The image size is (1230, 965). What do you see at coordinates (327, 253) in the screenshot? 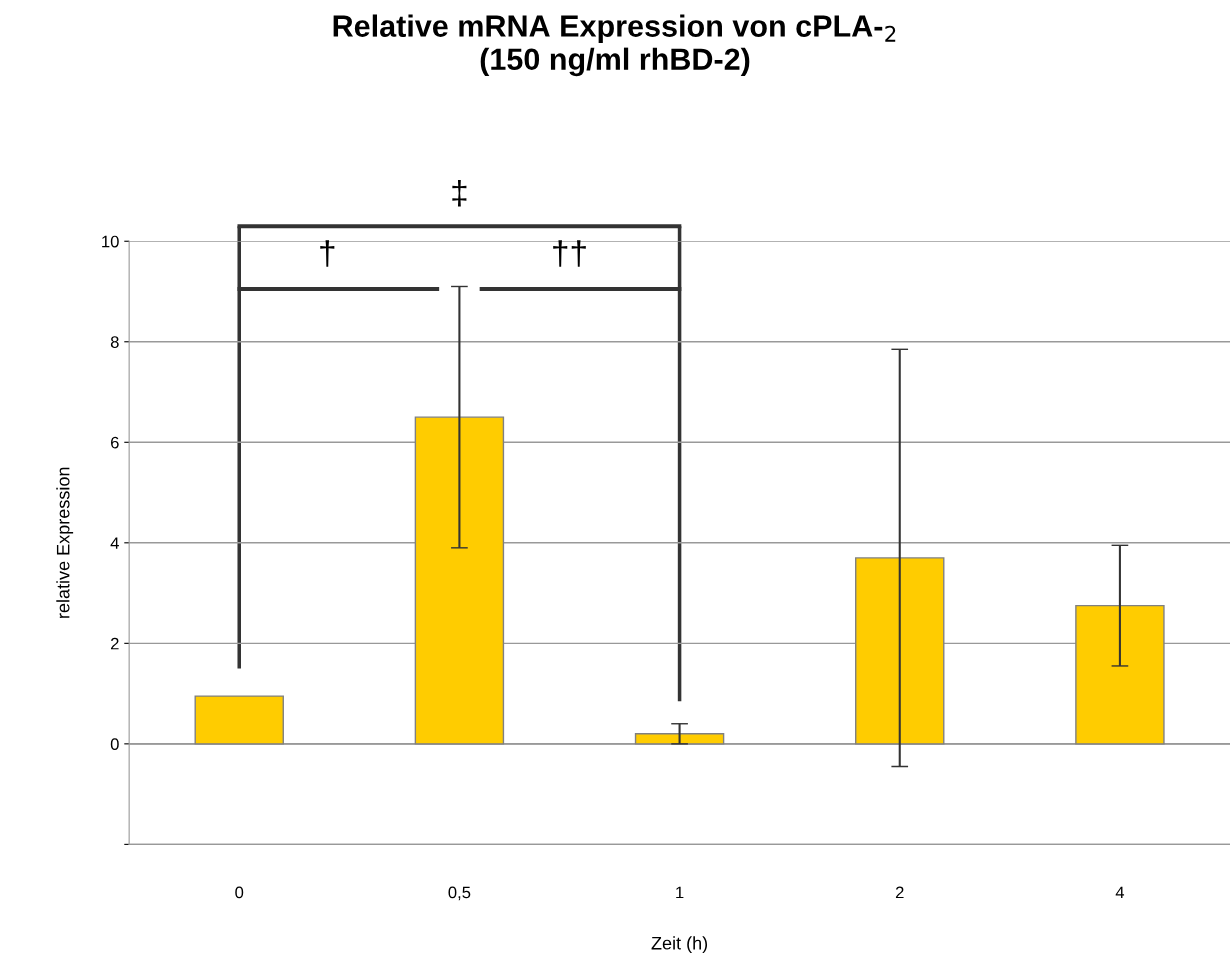
I see `annotation: †` at bounding box center [327, 253].